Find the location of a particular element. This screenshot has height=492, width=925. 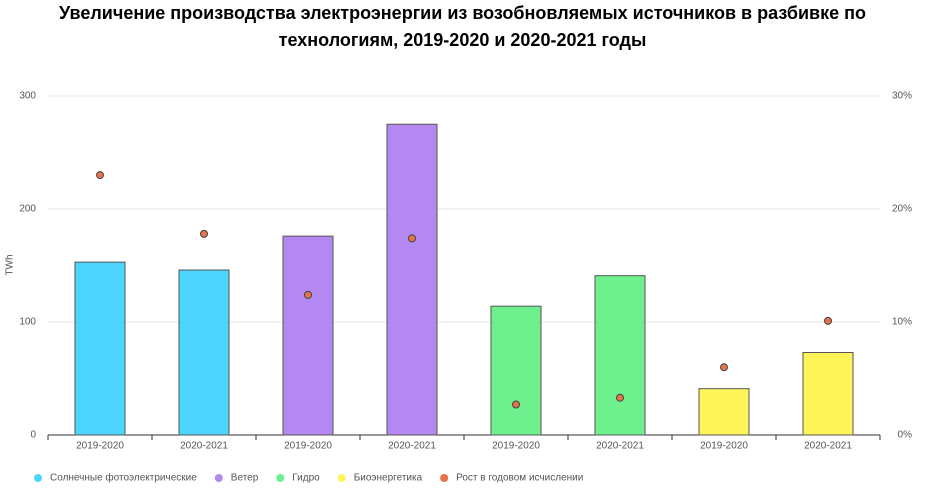

legend-label: Рост в годовом исчислении is located at coordinates (519, 478).